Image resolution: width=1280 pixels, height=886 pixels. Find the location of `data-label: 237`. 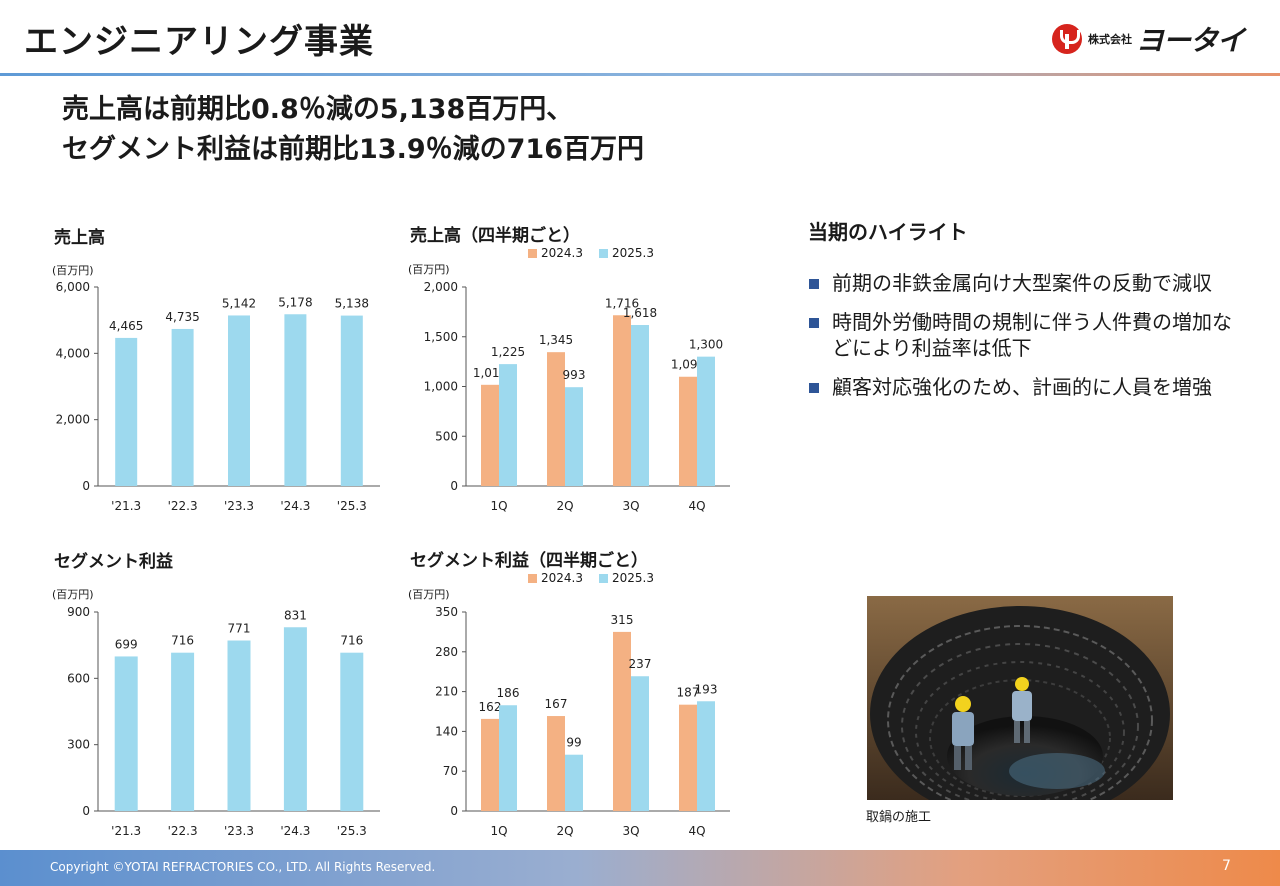

data-label: 237 is located at coordinates (640, 664).